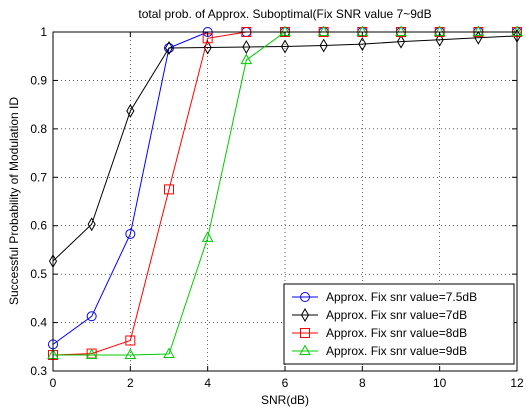 This screenshot has height=409, width=526. I want to click on y-tick-label: 0.9, so click(38, 80).